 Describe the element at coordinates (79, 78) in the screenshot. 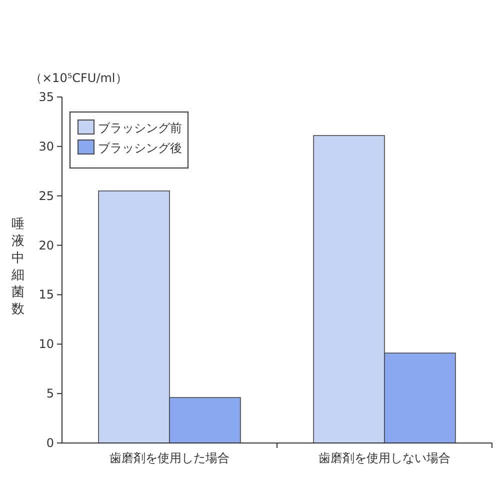

I see `text: （×10⁵CFU/ml）` at that location.